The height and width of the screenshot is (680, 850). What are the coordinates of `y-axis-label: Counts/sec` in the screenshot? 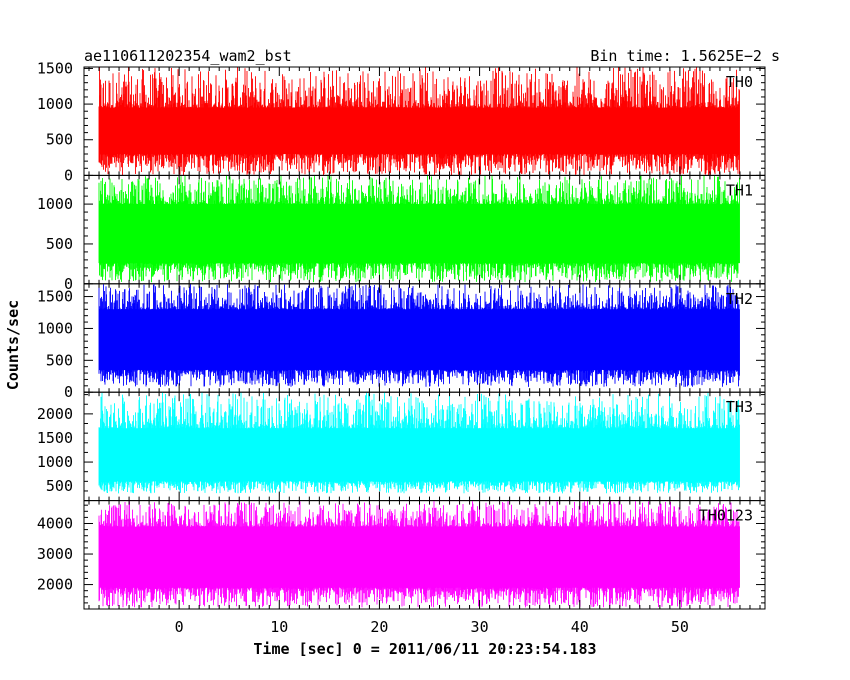 It's located at (13, 345).